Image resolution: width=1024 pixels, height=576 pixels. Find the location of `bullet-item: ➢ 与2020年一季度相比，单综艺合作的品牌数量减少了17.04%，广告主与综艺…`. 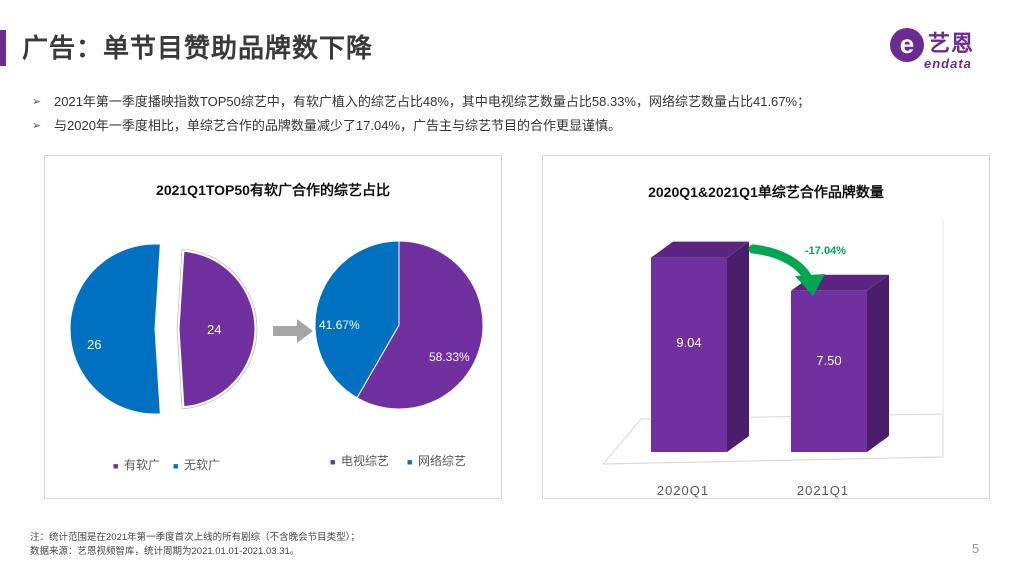

bullet-item: ➢ 与2020年一季度相比，单综艺合作的品牌数量减少了17.04%，广告主与综艺… is located at coordinates (421, 128).